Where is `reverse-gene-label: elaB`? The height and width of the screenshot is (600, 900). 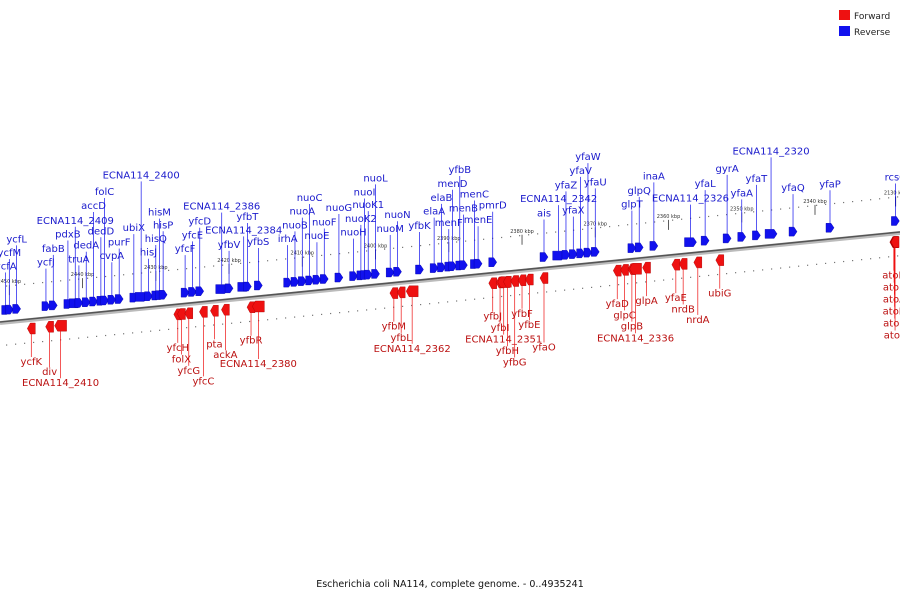 reverse-gene-label: elaB is located at coordinates (441, 198).